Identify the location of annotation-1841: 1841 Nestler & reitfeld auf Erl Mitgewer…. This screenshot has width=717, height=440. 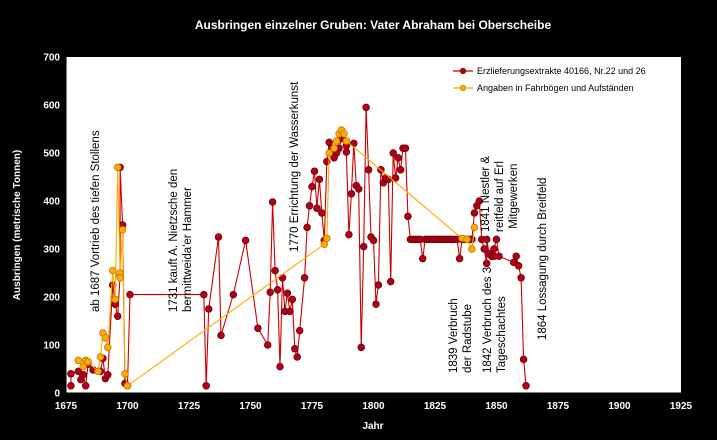
(500, 192).